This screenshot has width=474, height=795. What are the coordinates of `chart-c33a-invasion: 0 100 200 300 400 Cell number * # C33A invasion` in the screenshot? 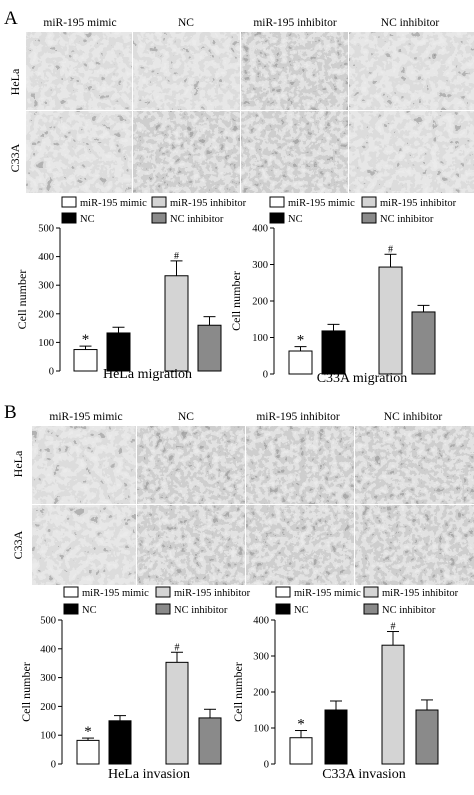 It's located at (335, 699).